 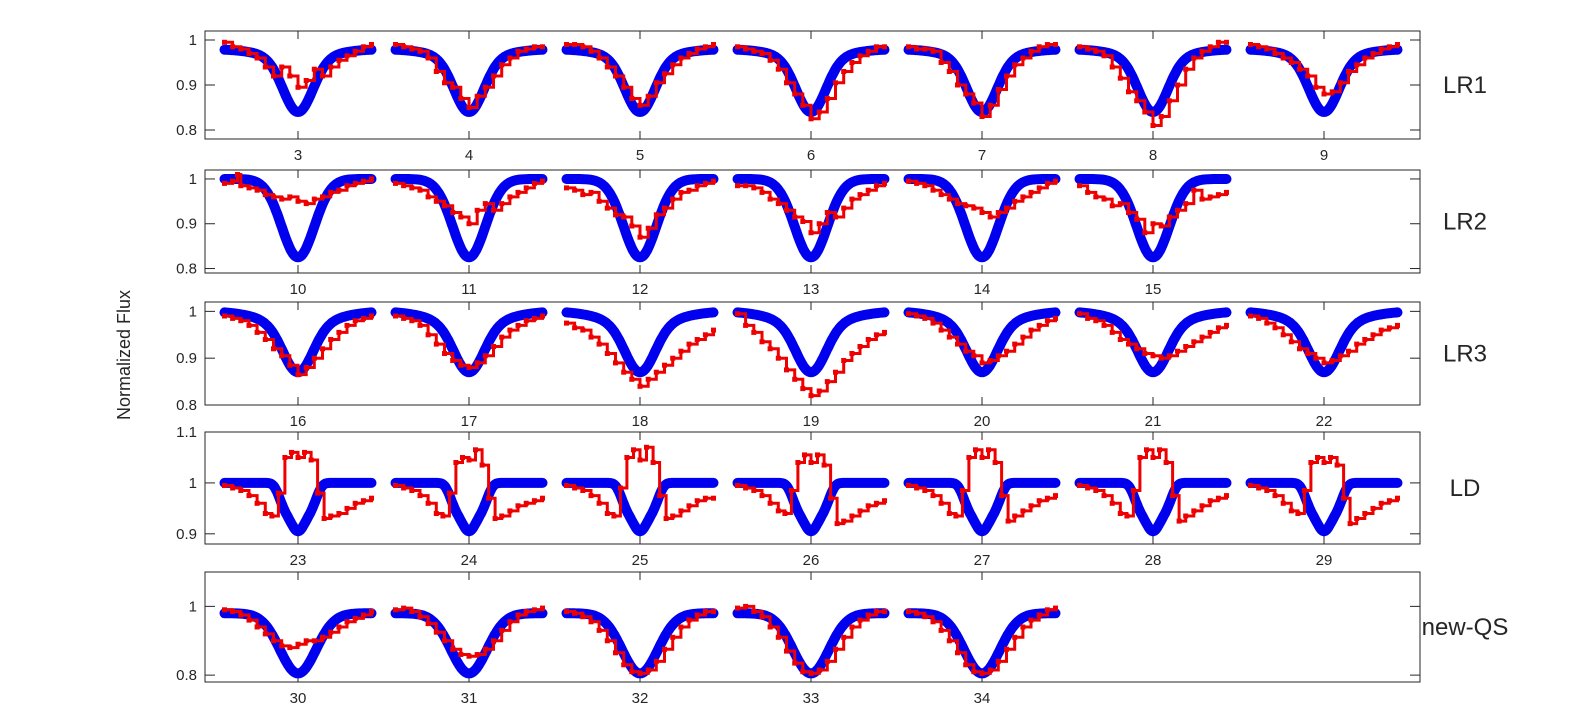 What do you see at coordinates (298, 366) in the screenshot?
I see `transit-16: 16` at bounding box center [298, 366].